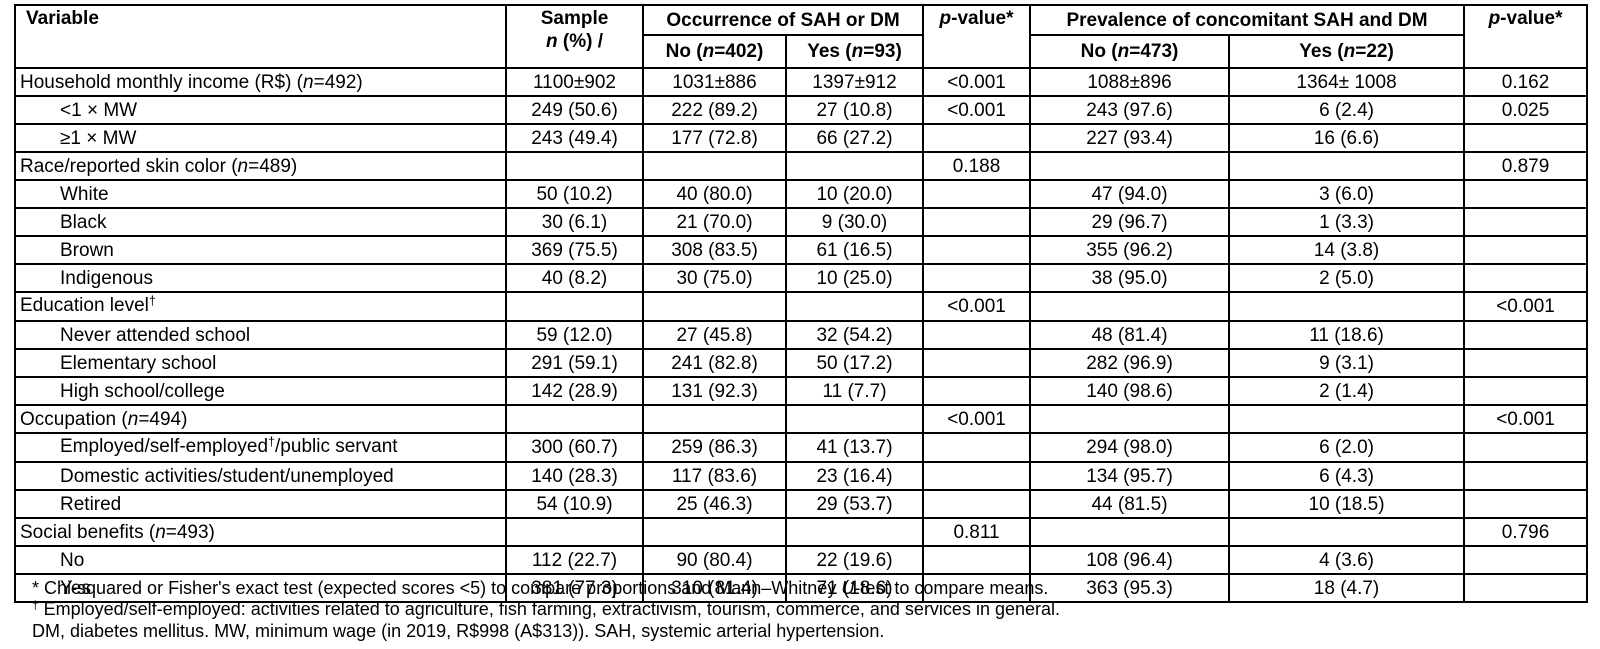  What do you see at coordinates (1130, 504) in the screenshot?
I see `value-cell: 44 (81.5)` at bounding box center [1130, 504].